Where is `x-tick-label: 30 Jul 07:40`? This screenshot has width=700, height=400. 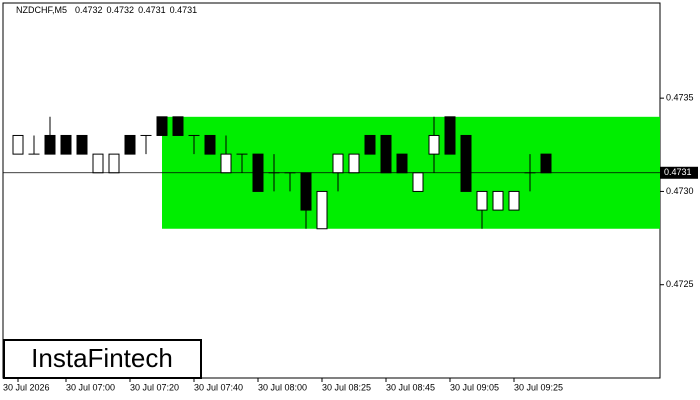 x-tick-label: 30 Jul 07:40 is located at coordinates (218, 387).